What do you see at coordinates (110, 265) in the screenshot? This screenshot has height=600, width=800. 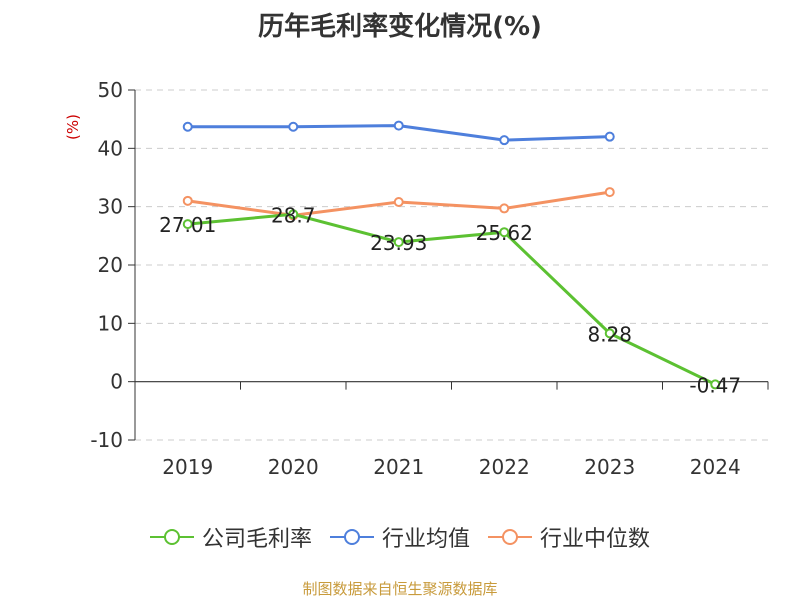 I see `y-tick-label: 20` at bounding box center [110, 265].